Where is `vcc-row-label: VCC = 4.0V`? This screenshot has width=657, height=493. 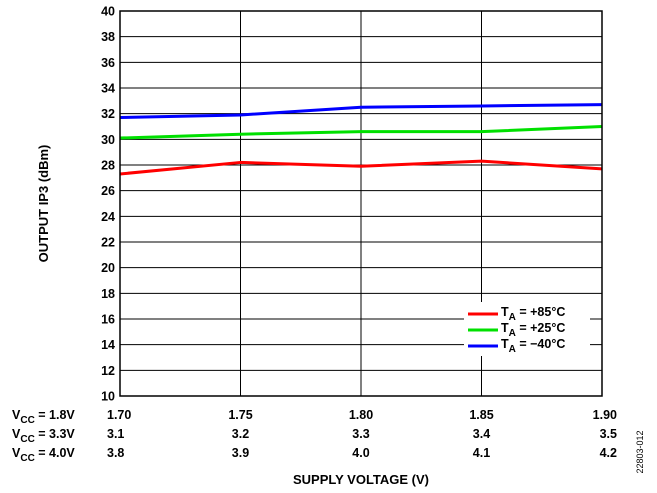 vcc-row-label: VCC = 4.0V is located at coordinates (43, 455).